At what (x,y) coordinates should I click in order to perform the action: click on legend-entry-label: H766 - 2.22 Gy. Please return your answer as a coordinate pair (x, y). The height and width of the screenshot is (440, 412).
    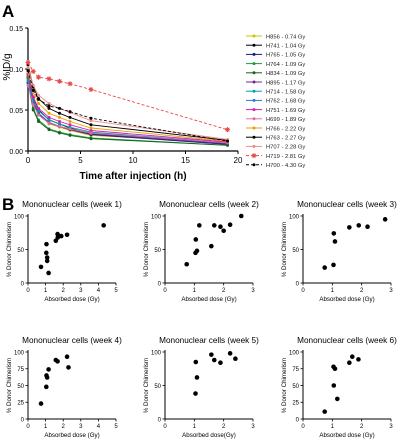
    Looking at the image, I should click on (285, 129).